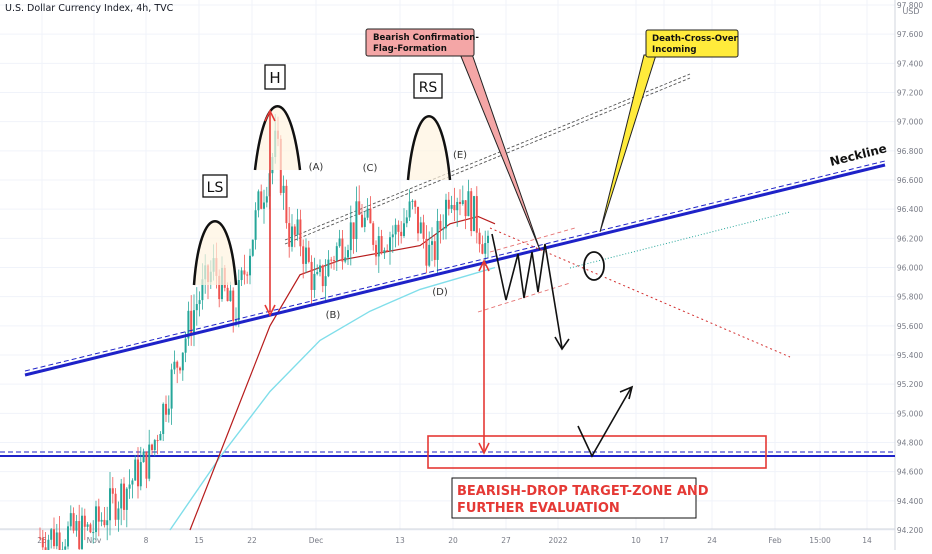 The image size is (932, 554). Describe the element at coordinates (910, 443) in the screenshot. I see `price-tick-label: 94.800` at that location.